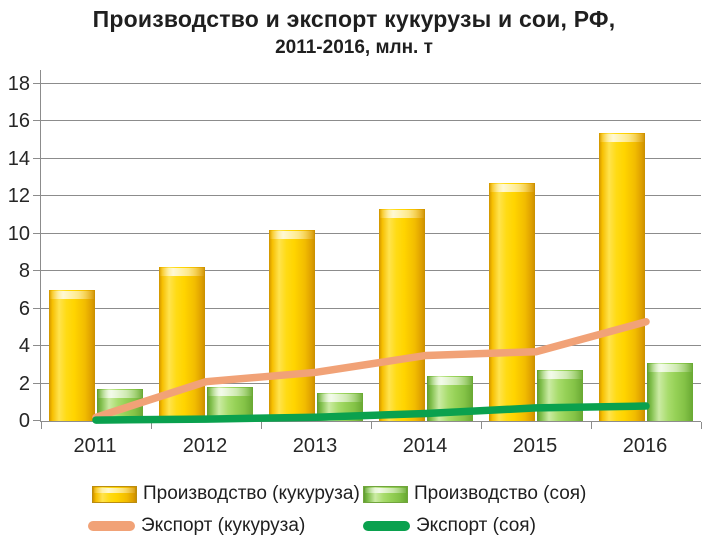 This screenshot has width=708, height=539. Describe the element at coordinates (24, 421) in the screenshot. I see `y-axis-label: 0` at that location.